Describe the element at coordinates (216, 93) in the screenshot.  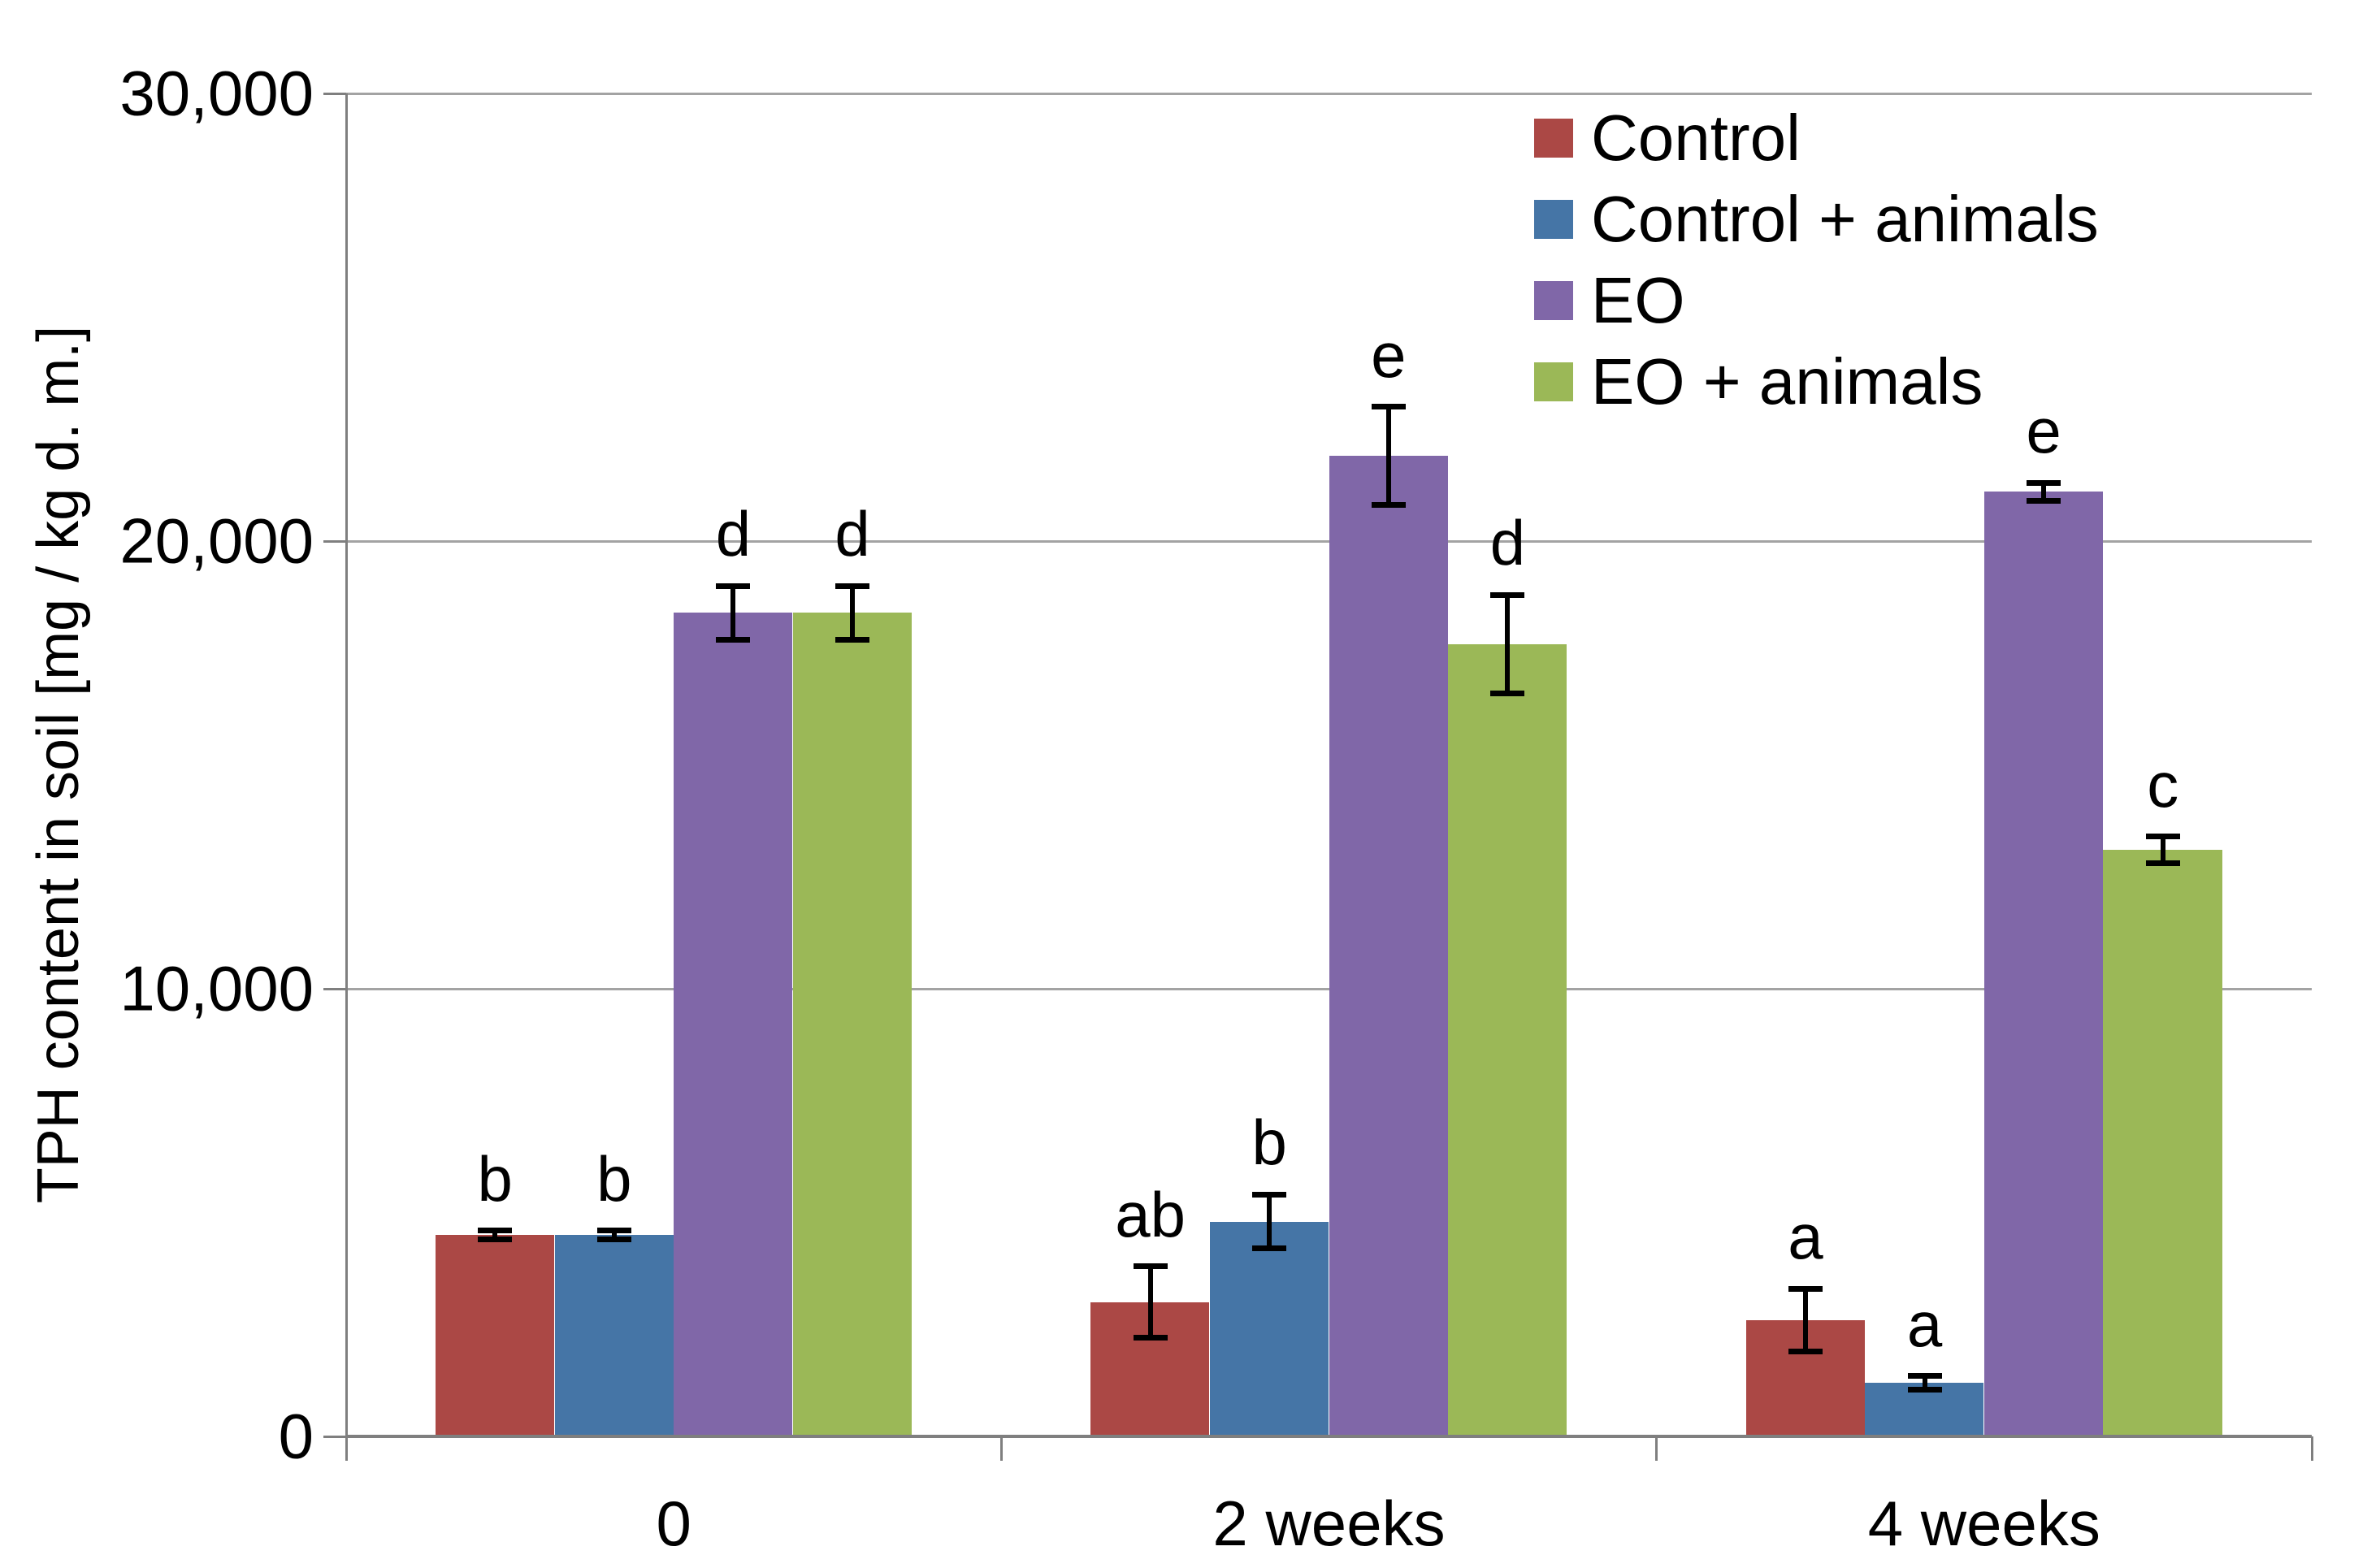
I see `y-tick-label: 30,000` at that location.